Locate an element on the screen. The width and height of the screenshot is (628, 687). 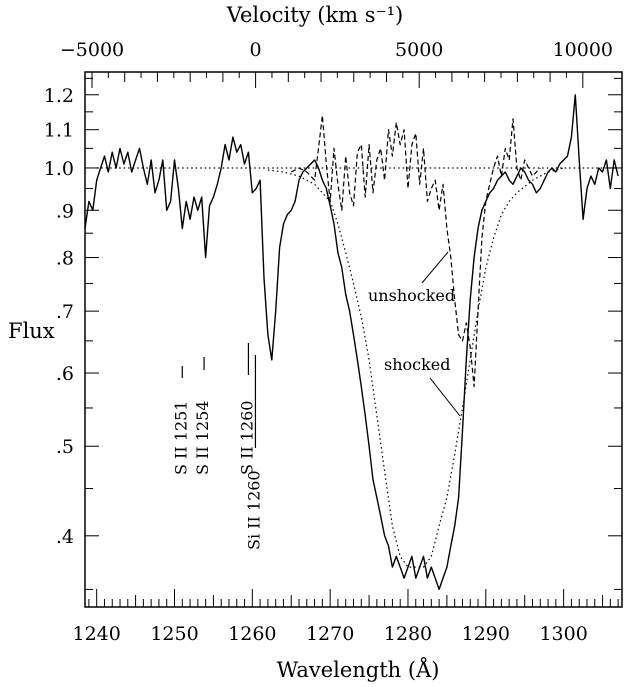
x-tick-label: 1290 is located at coordinates (486, 634).